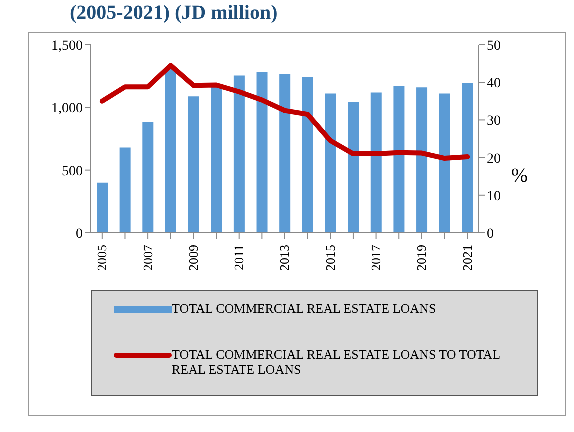 The height and width of the screenshot is (432, 574). I want to click on y2-tick-label: 40, so click(494, 84).